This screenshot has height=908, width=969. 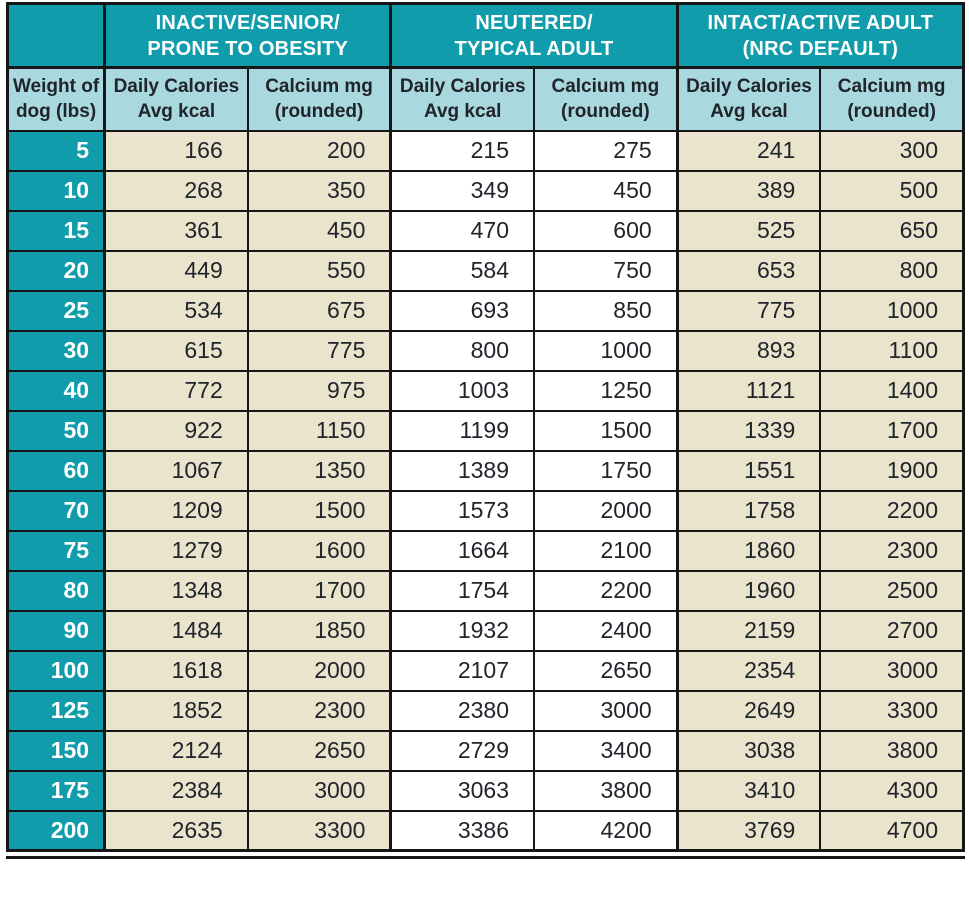 What do you see at coordinates (176, 230) in the screenshot?
I see `daily-calories-cell: 361` at bounding box center [176, 230].